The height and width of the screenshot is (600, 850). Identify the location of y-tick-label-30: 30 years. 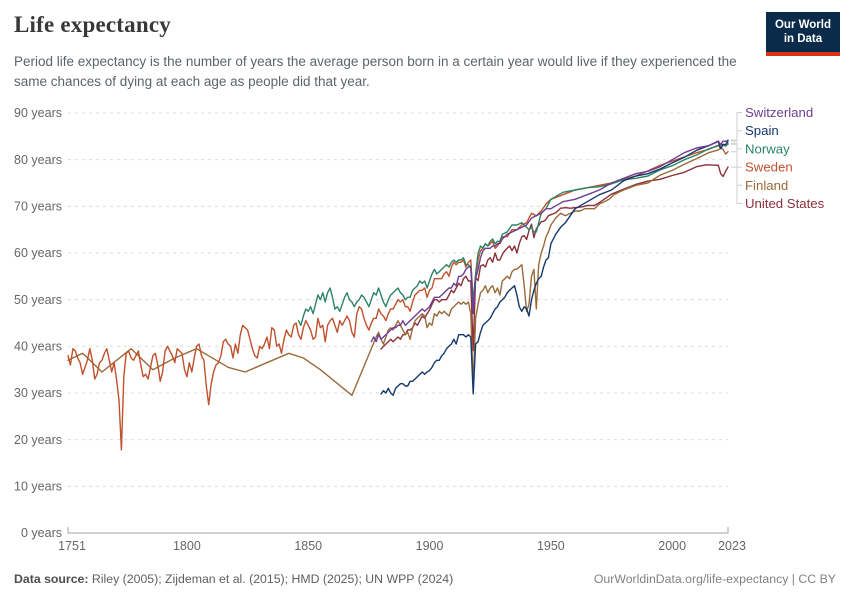
(38, 393).